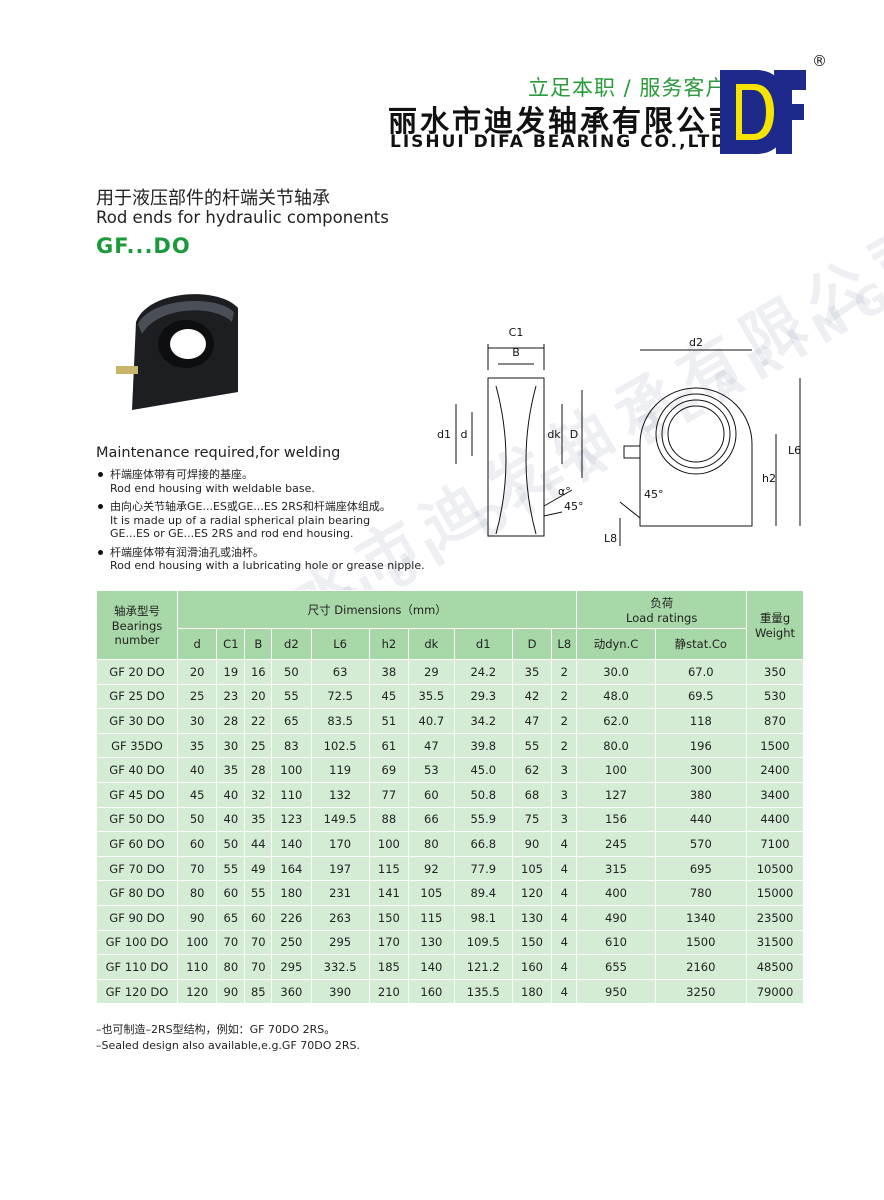 This screenshot has height=1200, width=884. Describe the element at coordinates (197, 893) in the screenshot. I see `value-cell: 80` at that location.